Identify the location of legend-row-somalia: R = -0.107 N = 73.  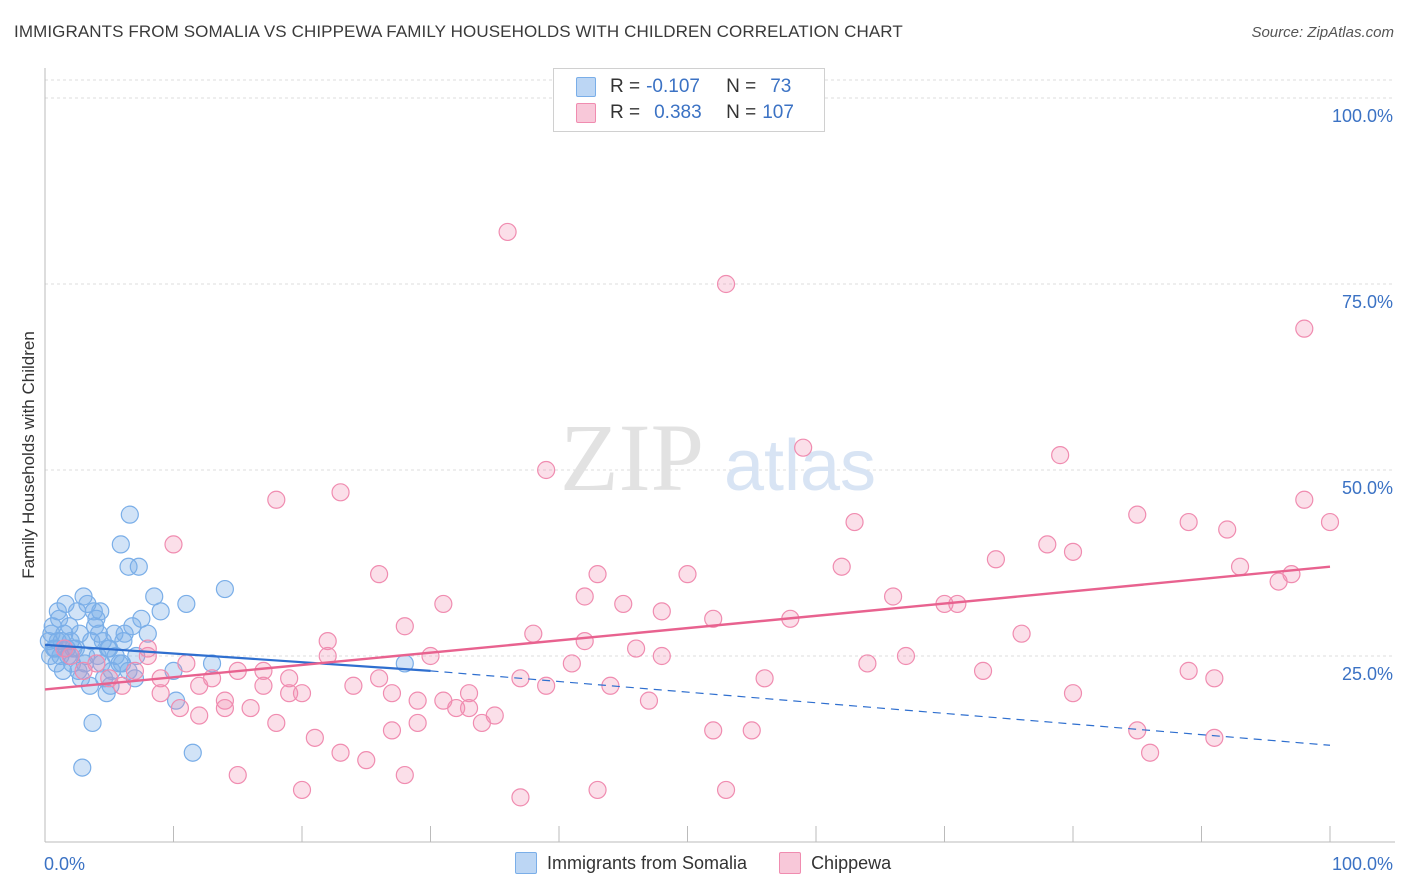
(683, 87).